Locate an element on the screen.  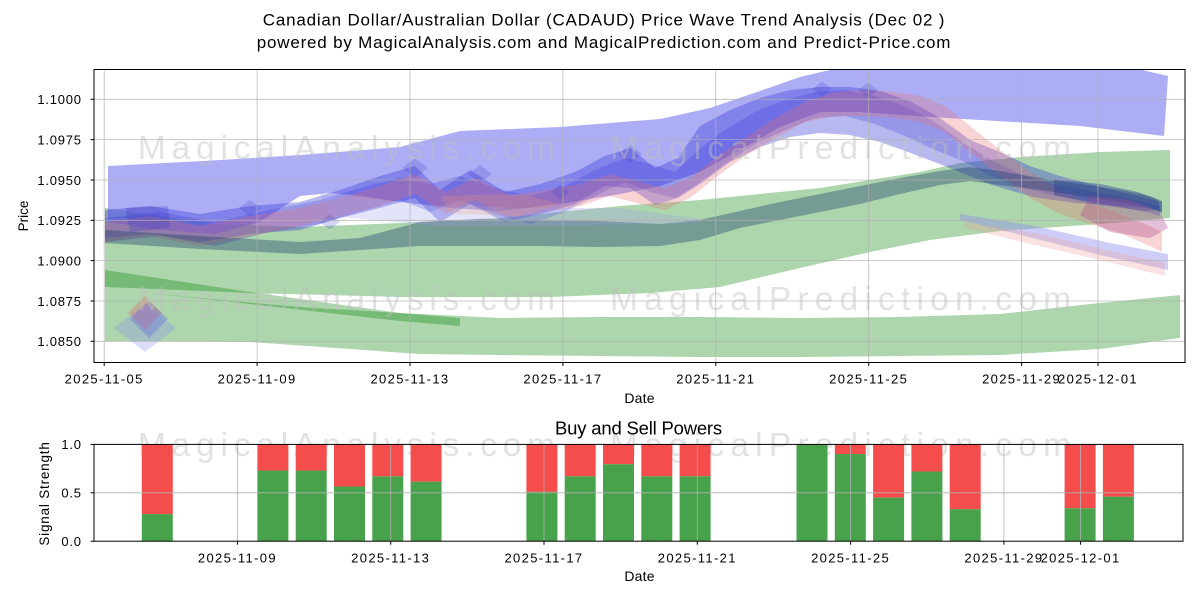
svg-text: 1.0975 is located at coordinates (59, 139).